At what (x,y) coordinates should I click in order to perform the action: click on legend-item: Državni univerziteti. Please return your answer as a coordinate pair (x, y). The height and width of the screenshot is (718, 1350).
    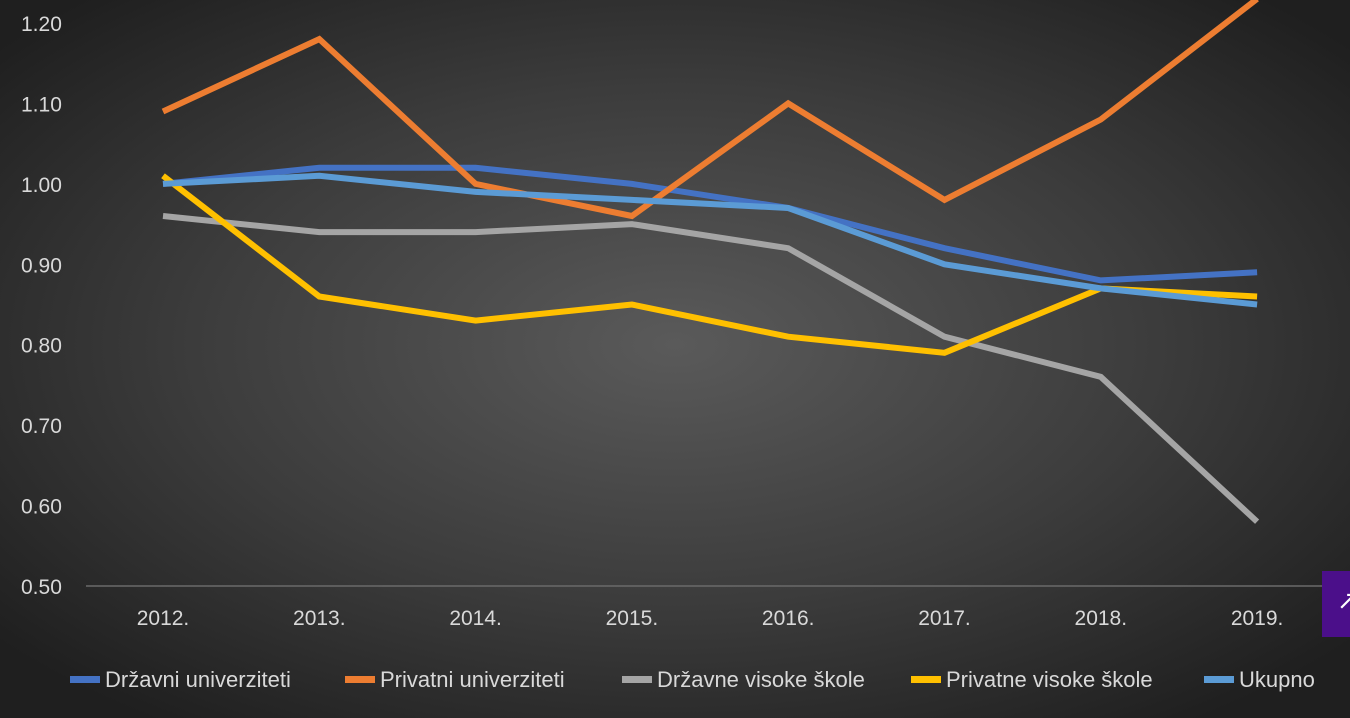
    Looking at the image, I should click on (180, 679).